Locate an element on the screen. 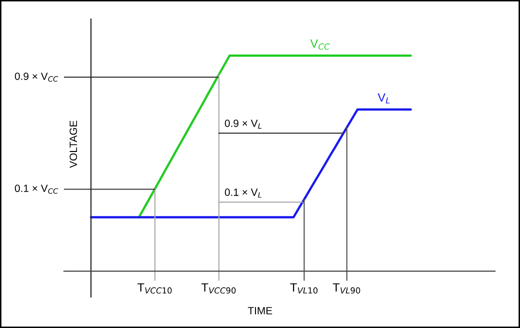 The width and height of the screenshot is (520, 328). x-tick-label: T$_{VL90}$ is located at coordinates (346, 288).